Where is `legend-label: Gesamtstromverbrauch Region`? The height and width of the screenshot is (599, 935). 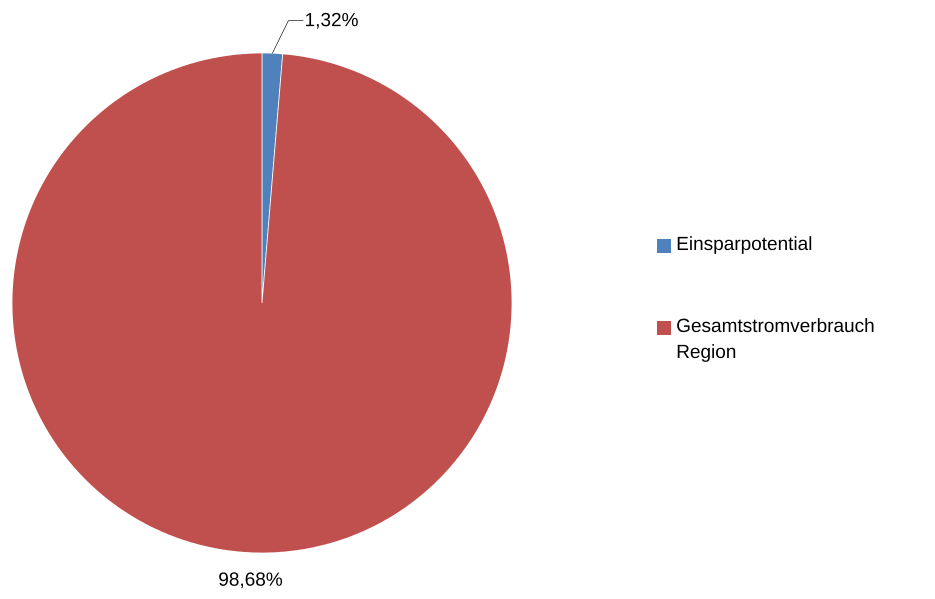
legend-label: Gesamtstromverbrauch Region is located at coordinates (775, 340).